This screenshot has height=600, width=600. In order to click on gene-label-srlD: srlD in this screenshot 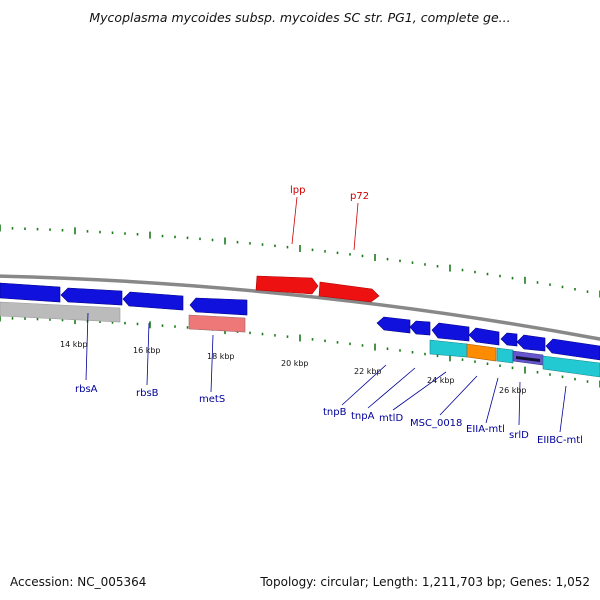, I will do `click(519, 435)`.